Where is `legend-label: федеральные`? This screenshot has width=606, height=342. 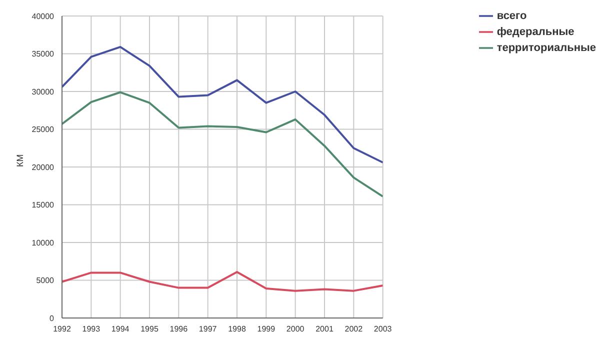 legend-label: федеральные is located at coordinates (535, 32).